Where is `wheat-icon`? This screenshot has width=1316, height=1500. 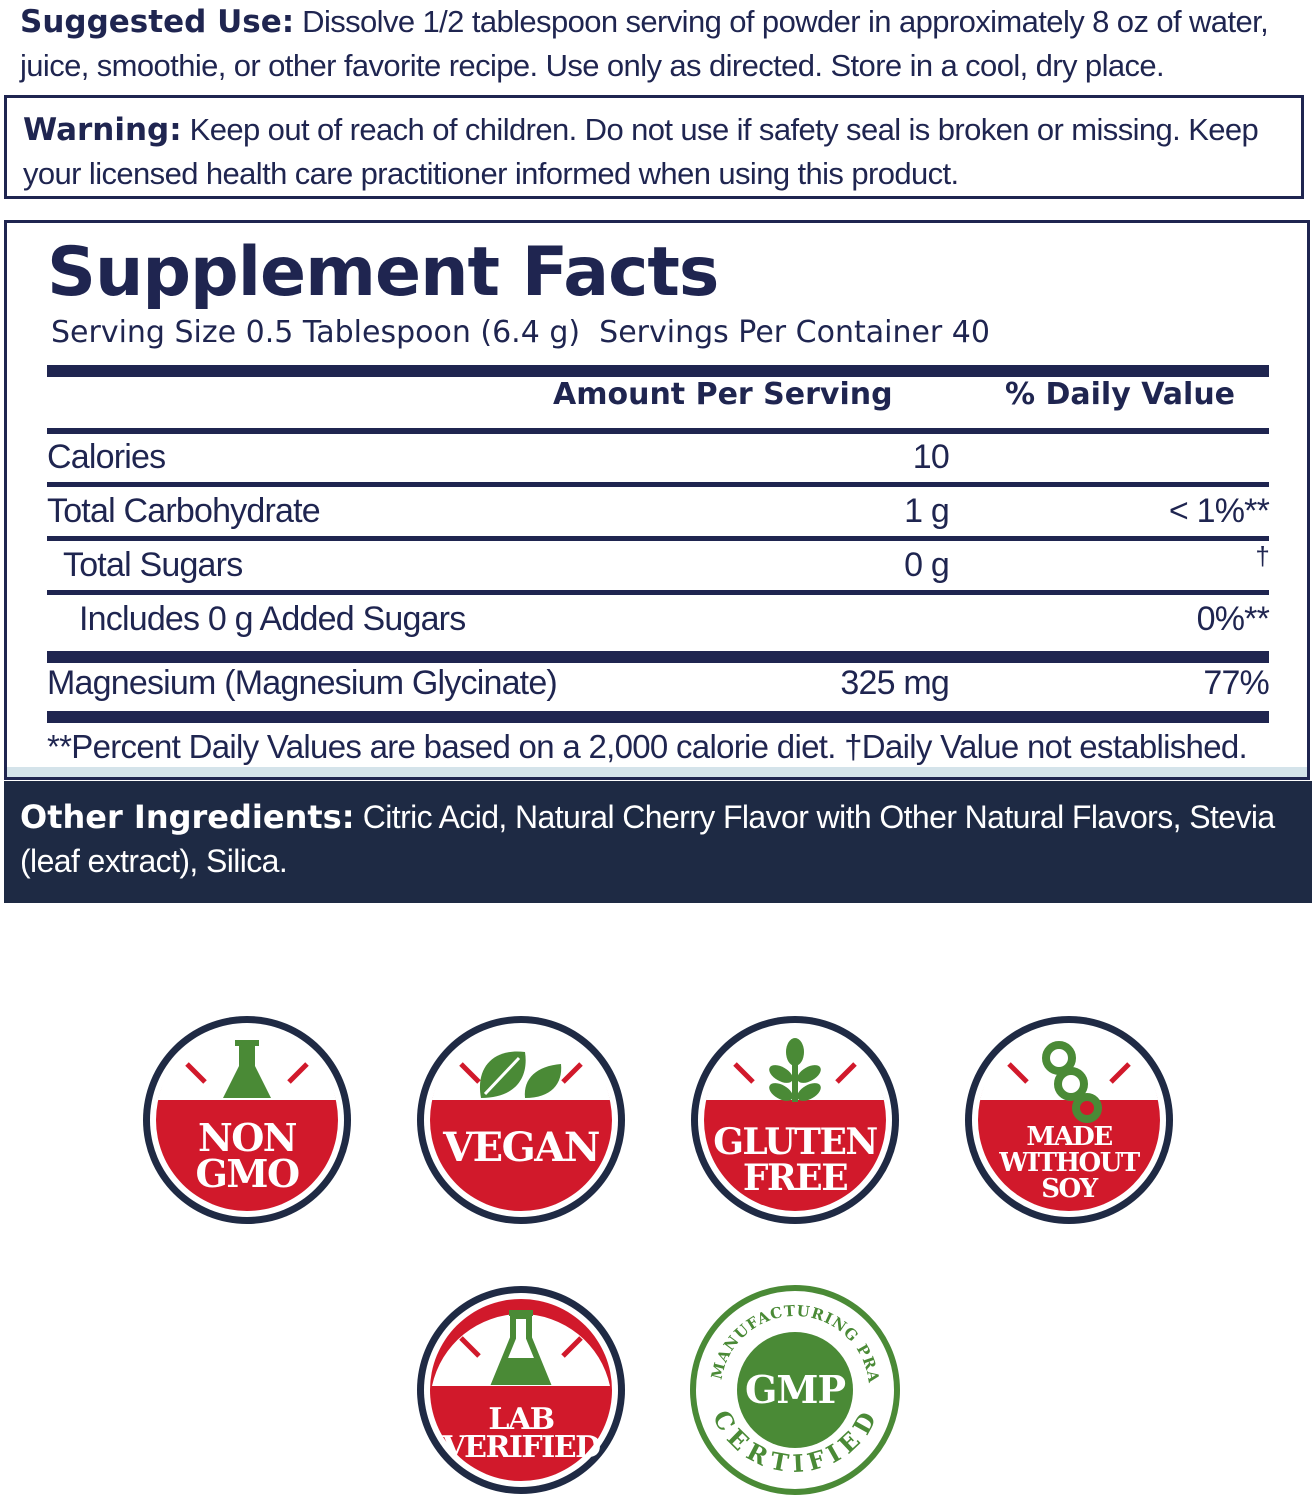 wheat-icon is located at coordinates (795, 1070).